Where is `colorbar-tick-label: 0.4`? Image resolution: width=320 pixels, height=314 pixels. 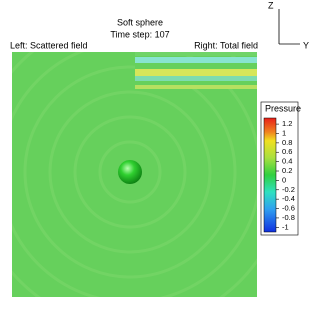
colorbar-tick-label: 0.4 is located at coordinates (287, 161).